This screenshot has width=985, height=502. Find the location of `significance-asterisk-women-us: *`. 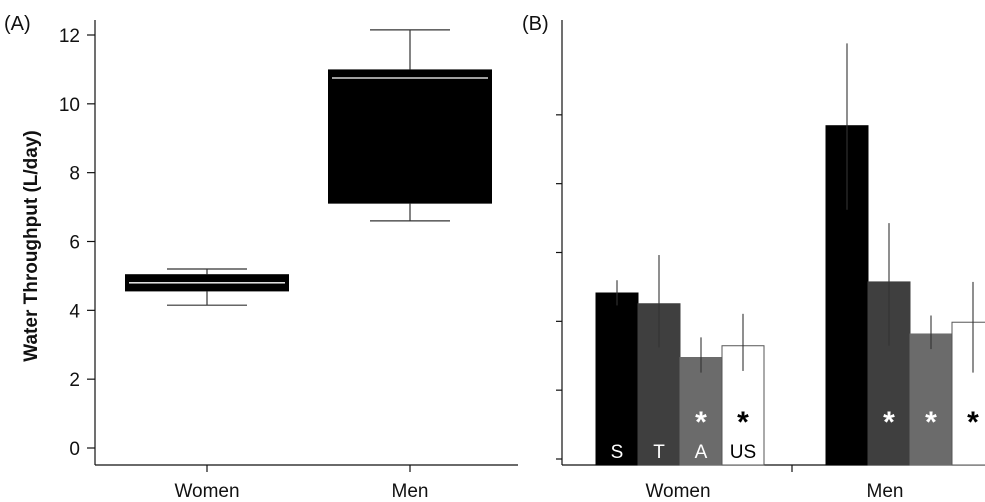

significance-asterisk-women-us: * is located at coordinates (743, 422).